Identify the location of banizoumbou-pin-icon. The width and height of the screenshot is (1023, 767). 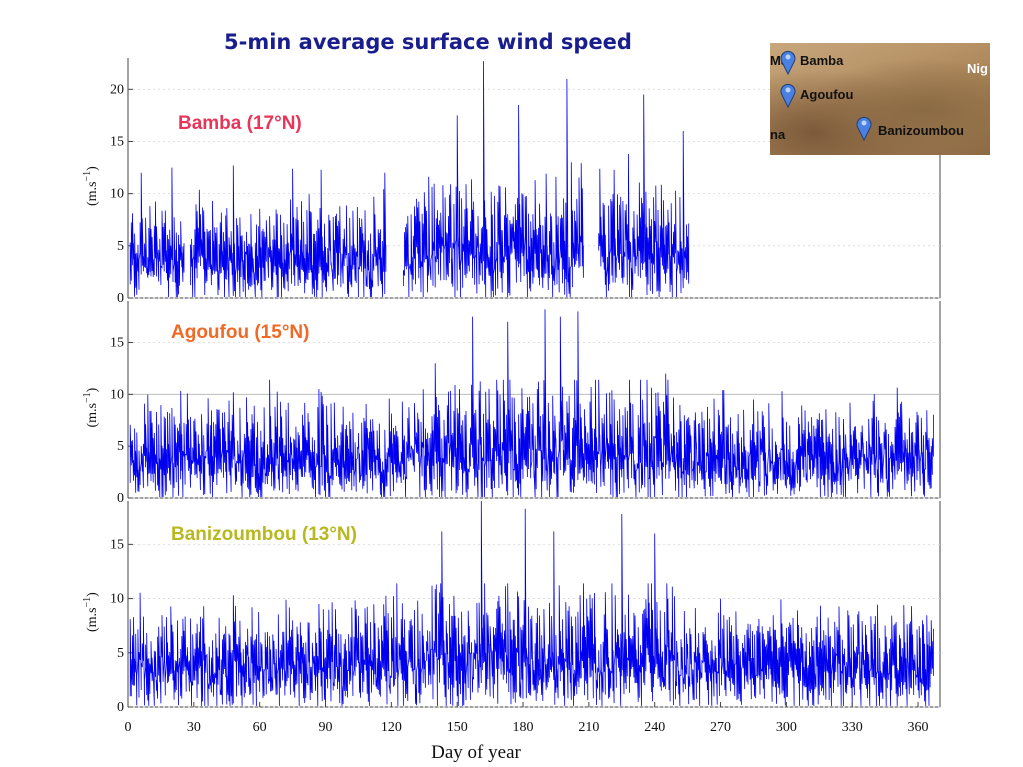
(864, 128).